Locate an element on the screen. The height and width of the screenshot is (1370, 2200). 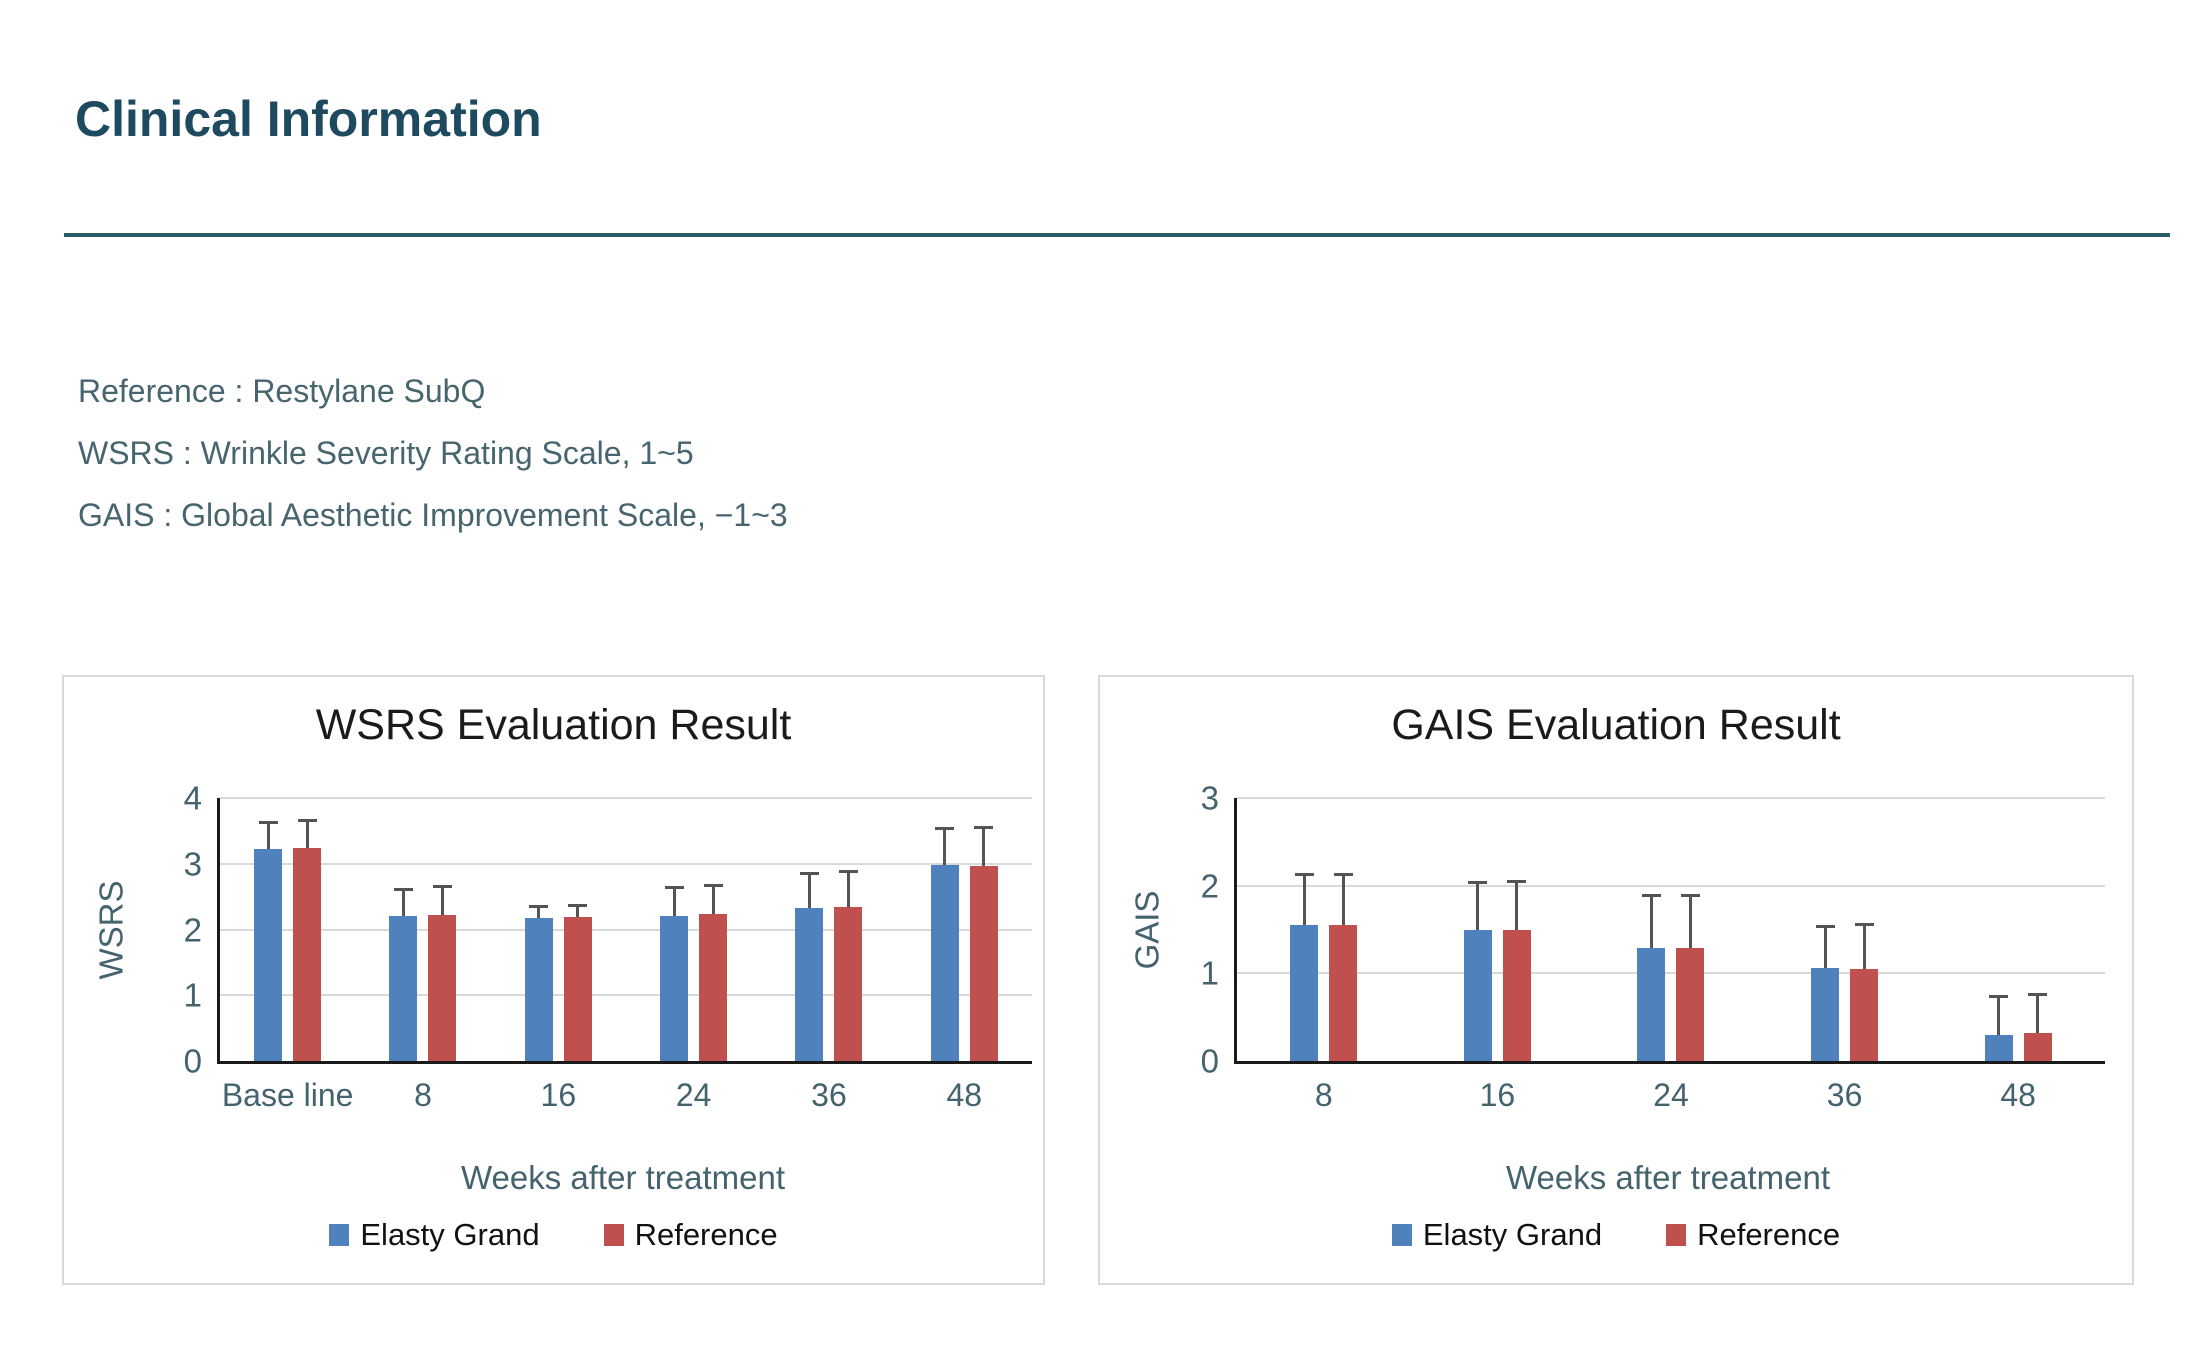
legend-label: Reference is located at coordinates (706, 1234).